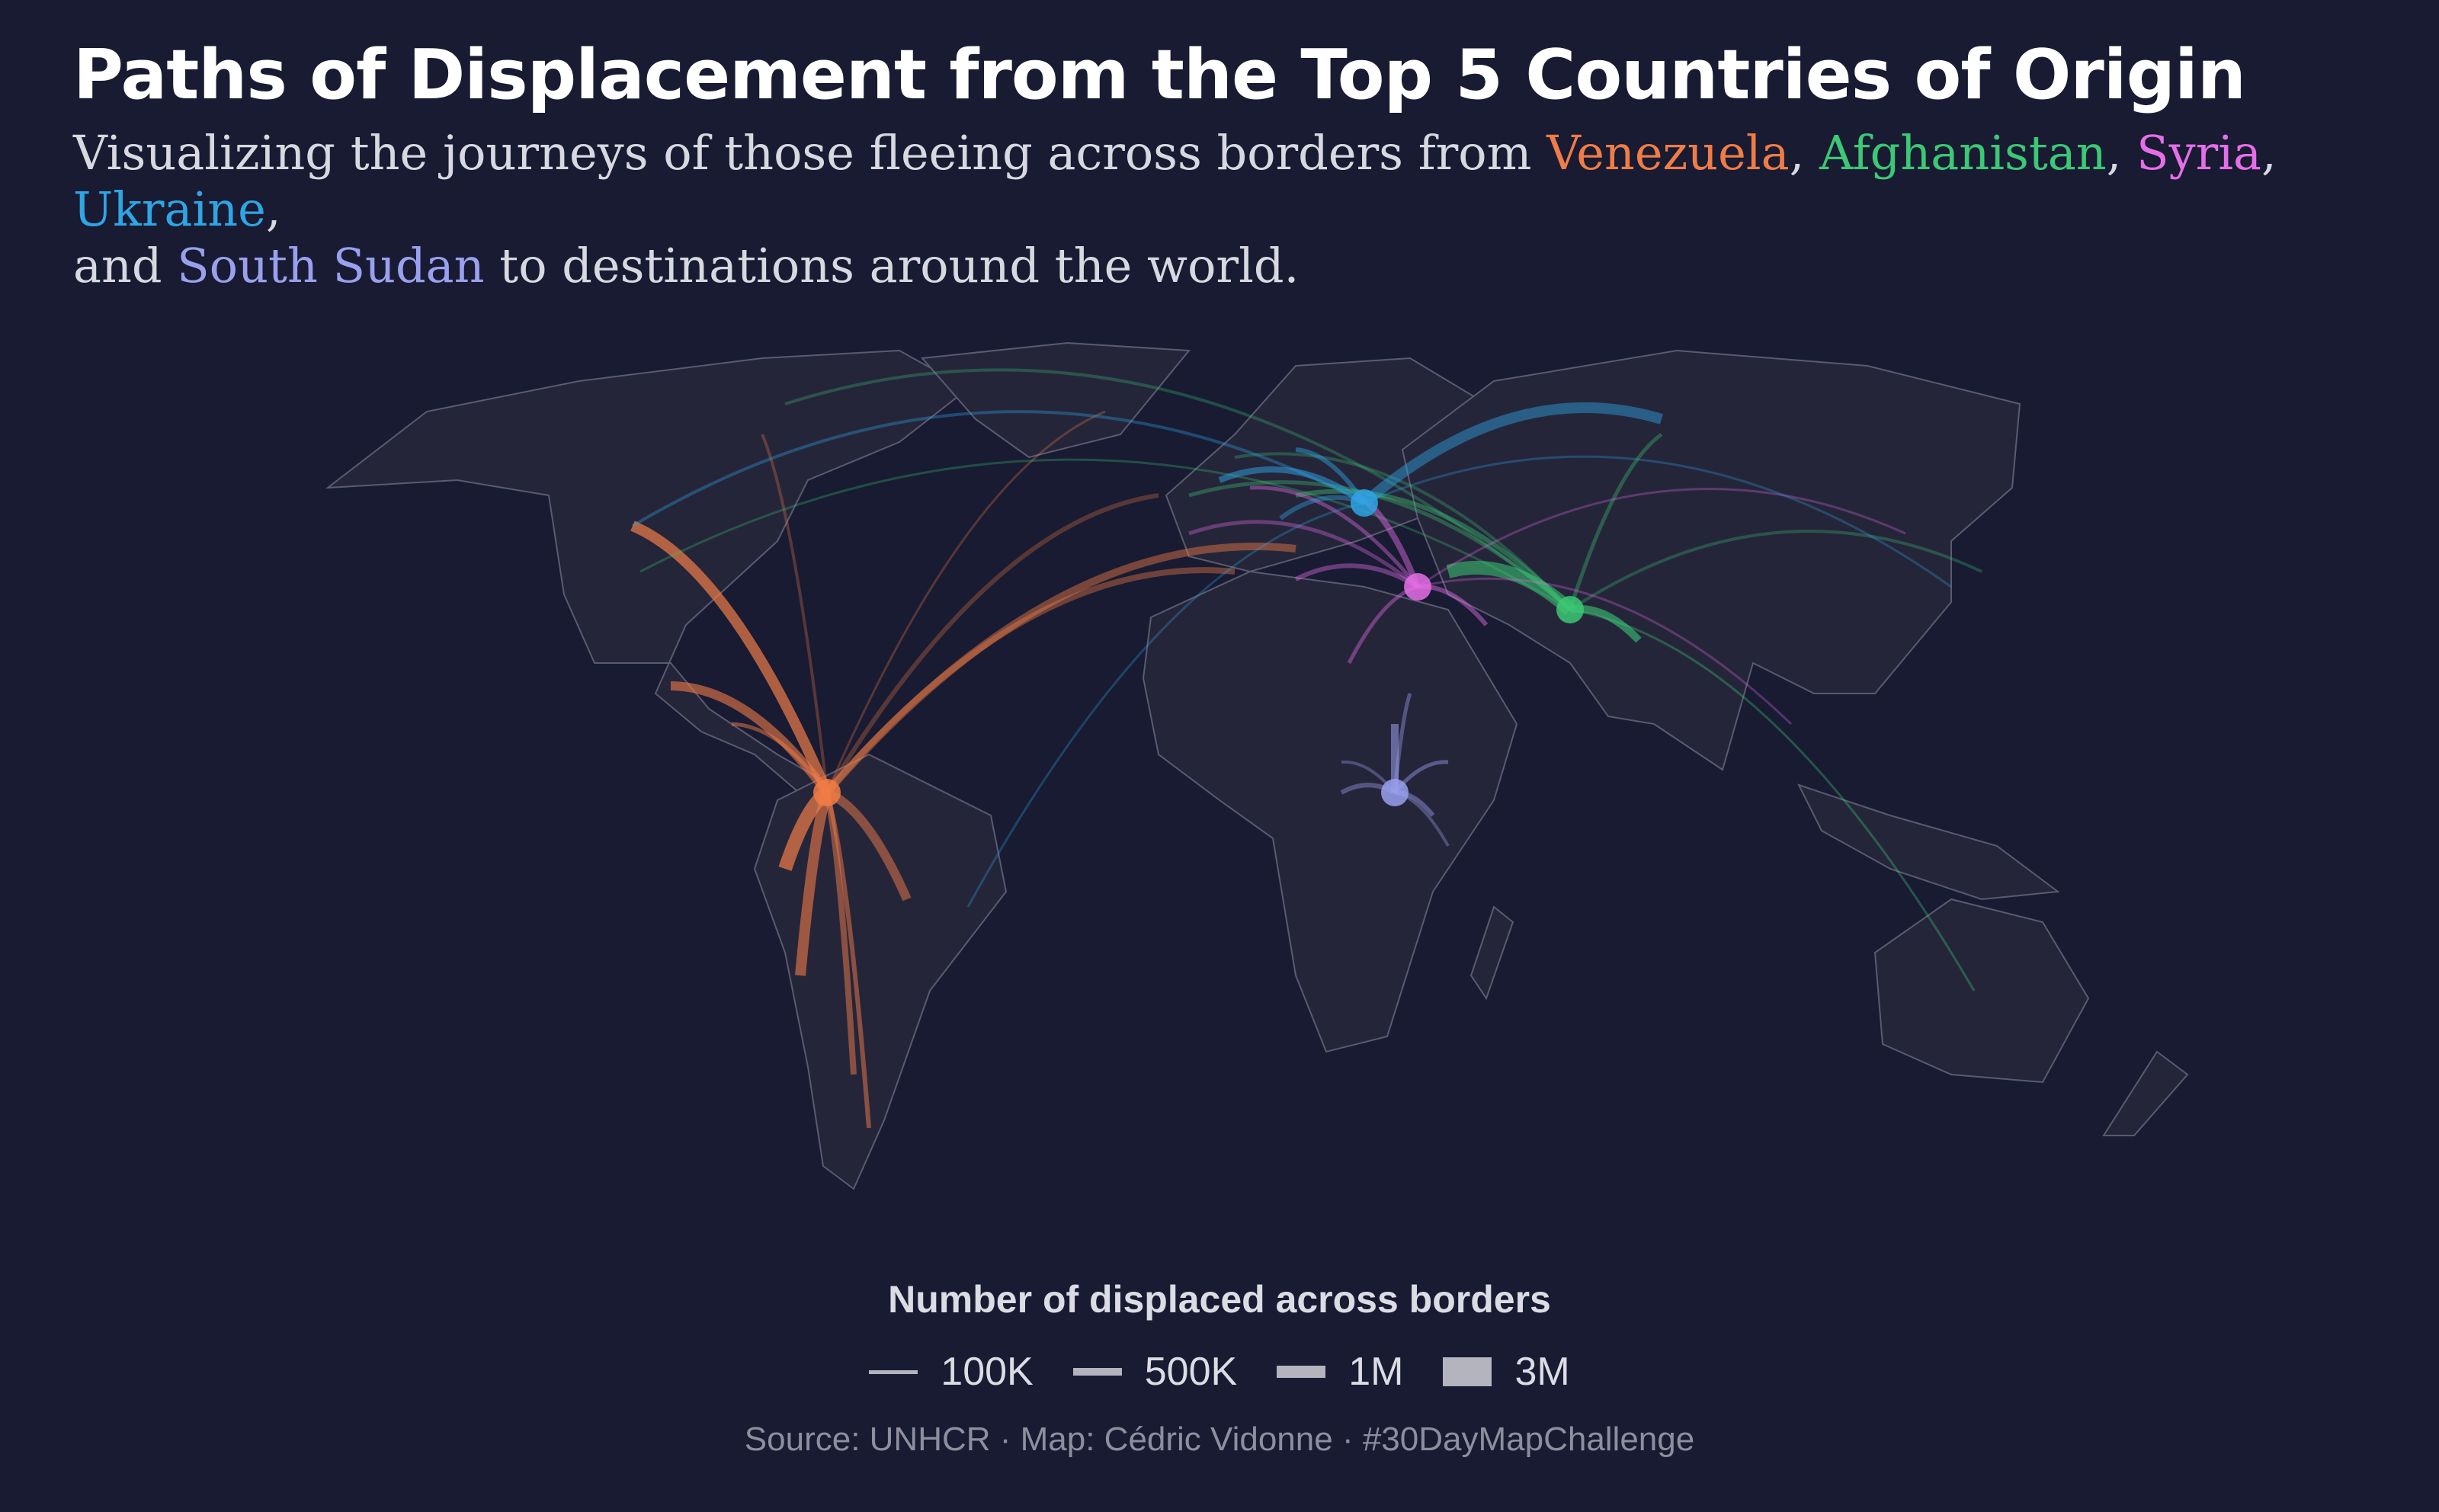 This screenshot has height=1512, width=2439. Describe the element at coordinates (1929, 842) in the screenshot. I see `landmass-southeast-asia` at that location.